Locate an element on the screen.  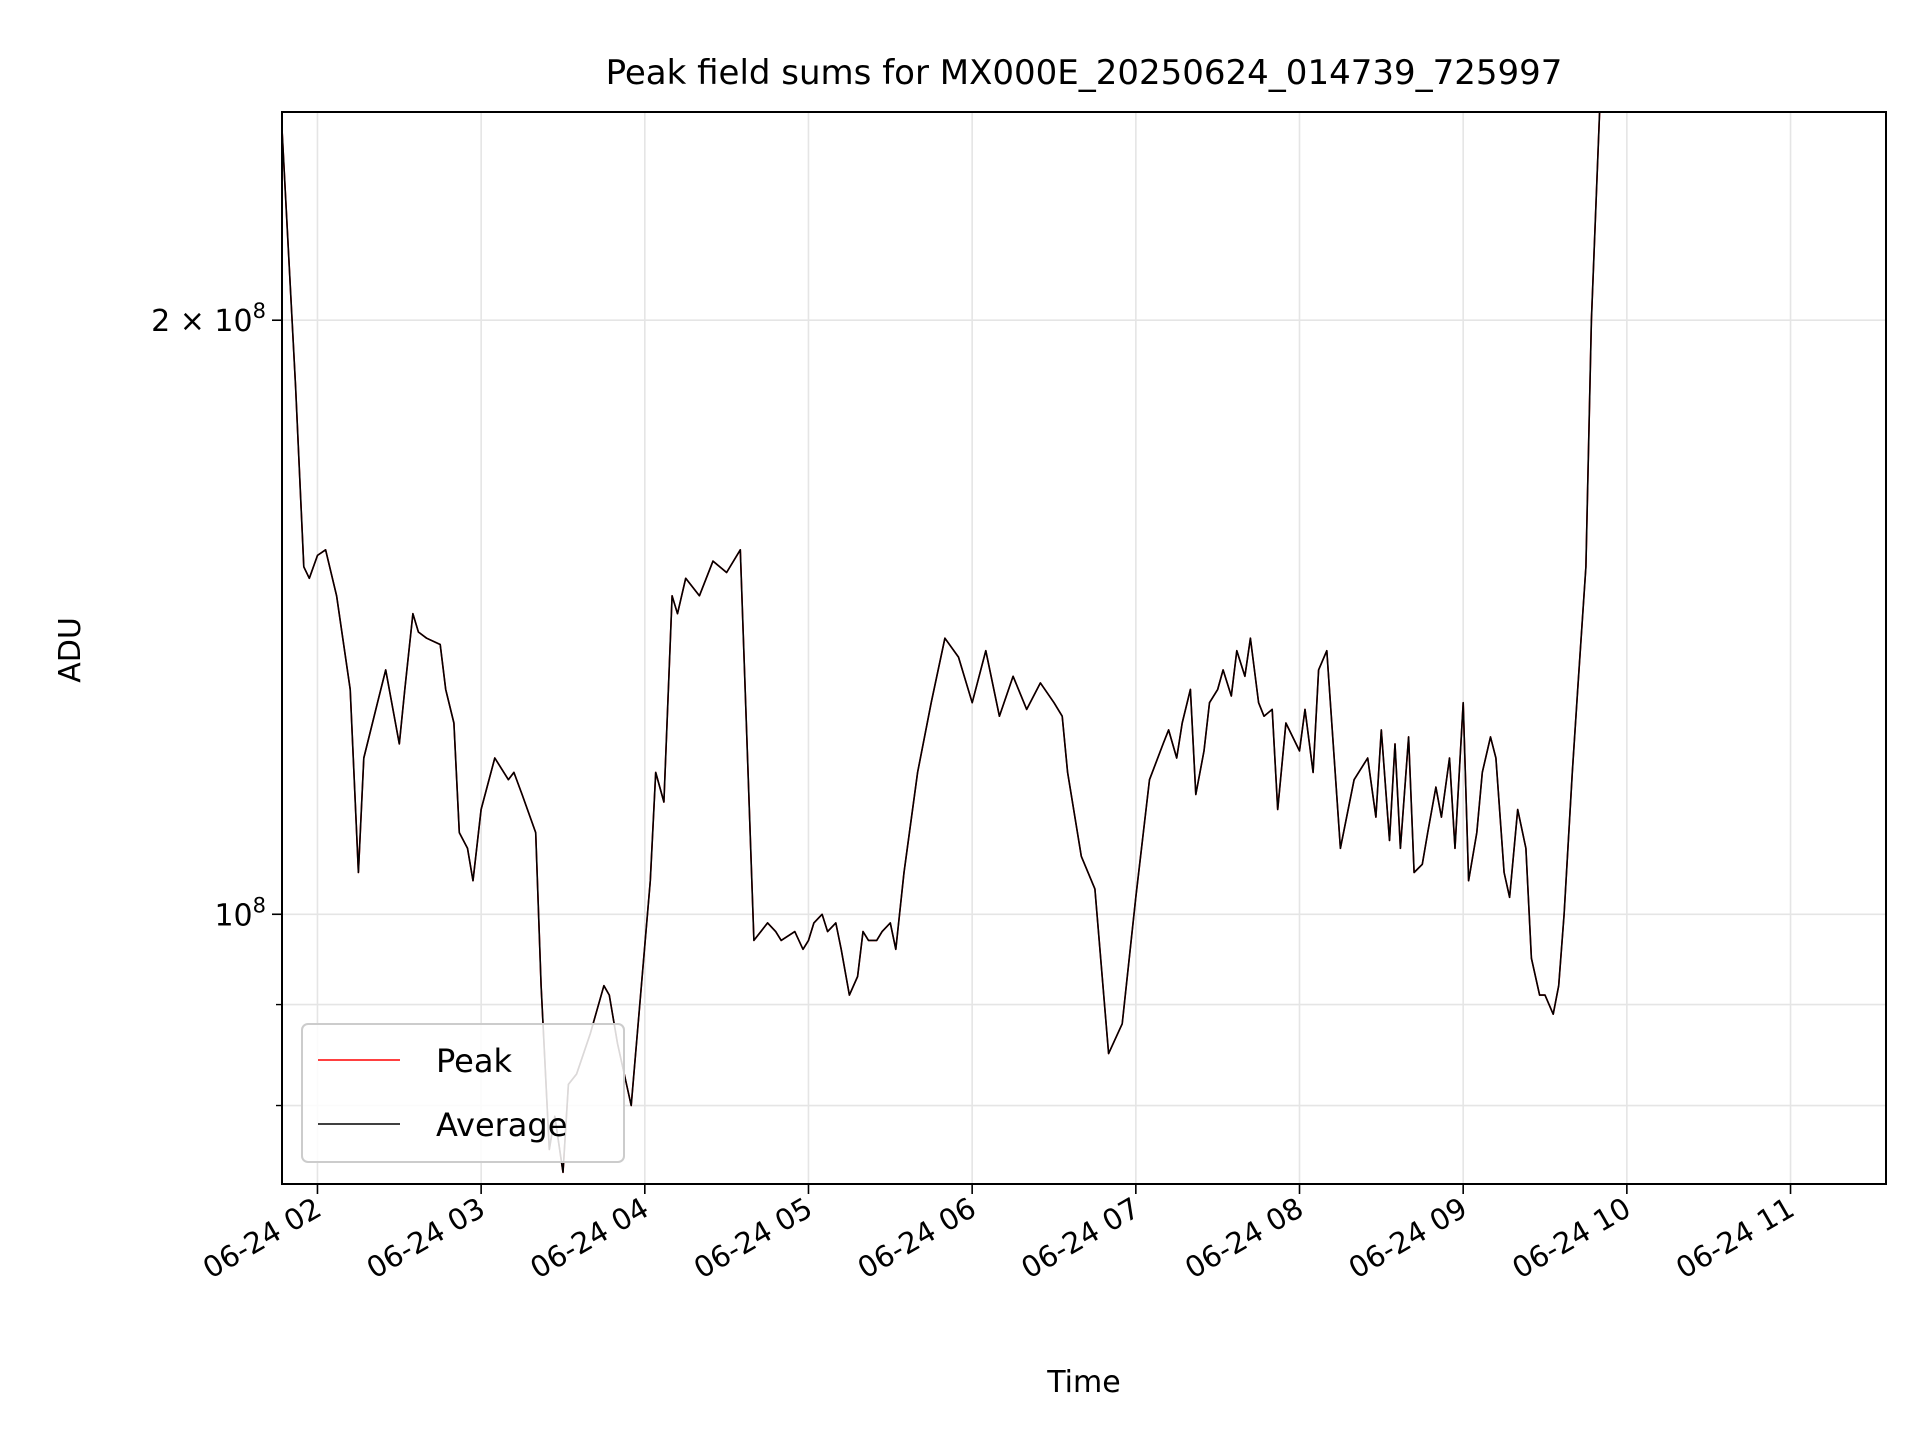
x-tick-label: 06-24 06 is located at coordinates (917, 1238).